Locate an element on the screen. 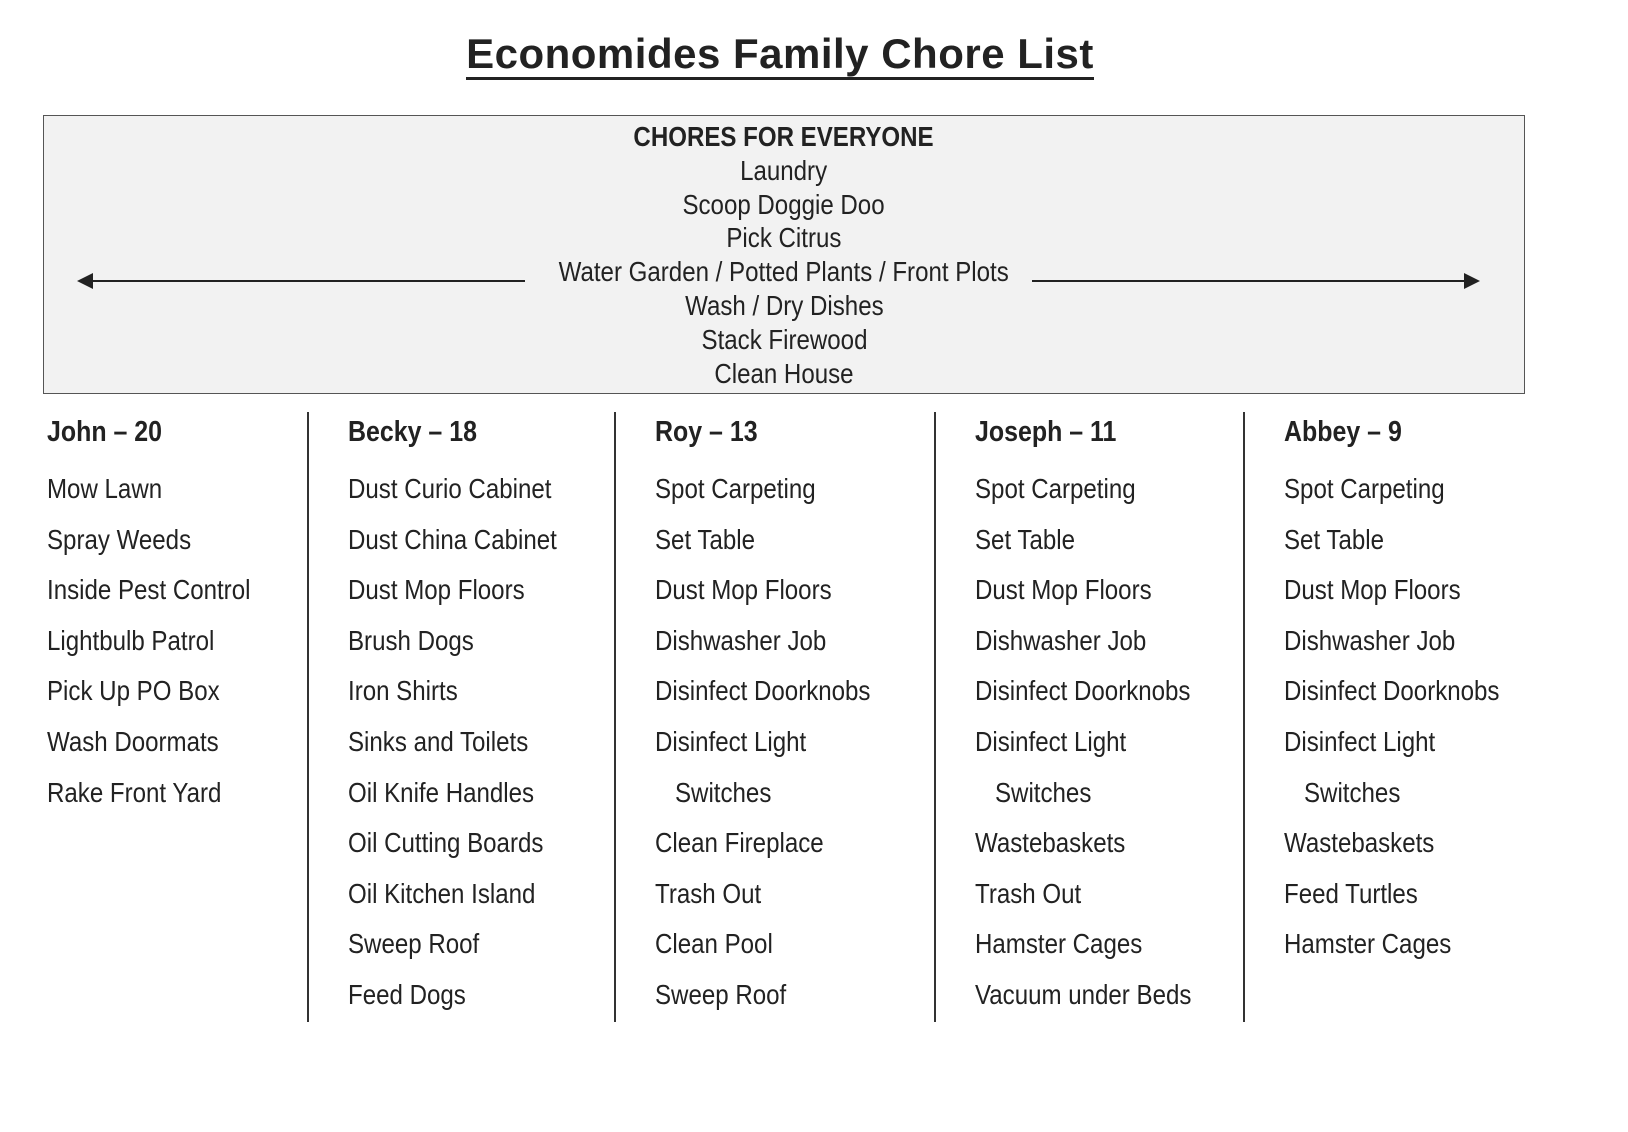 The width and height of the screenshot is (1628, 1132). chore-item-text: Pick Up PO Box is located at coordinates (133, 691).